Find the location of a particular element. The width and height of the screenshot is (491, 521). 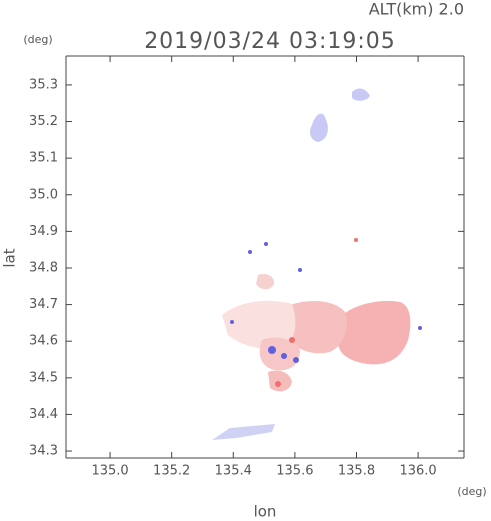

y-tick-label: 34.4 is located at coordinates (43, 414).